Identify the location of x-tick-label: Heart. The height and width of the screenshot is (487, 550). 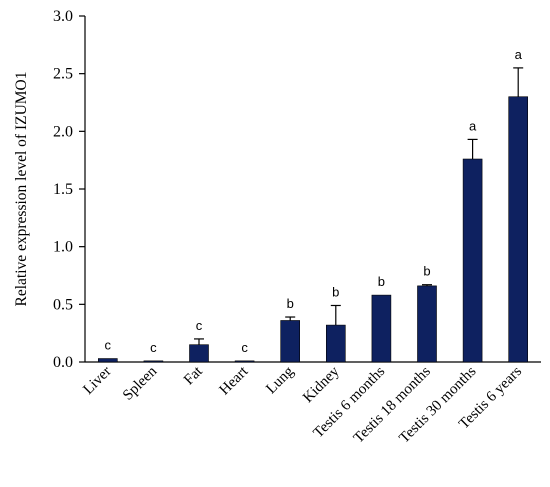
(234, 380).